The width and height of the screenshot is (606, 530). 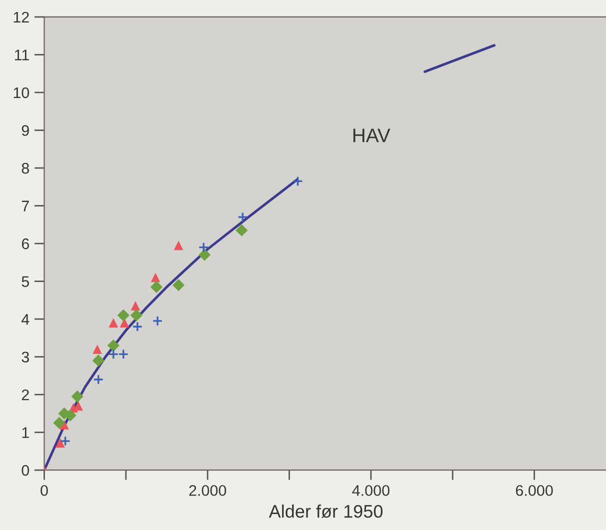 What do you see at coordinates (25, 168) in the screenshot?
I see `y-tick-label: 8` at bounding box center [25, 168].